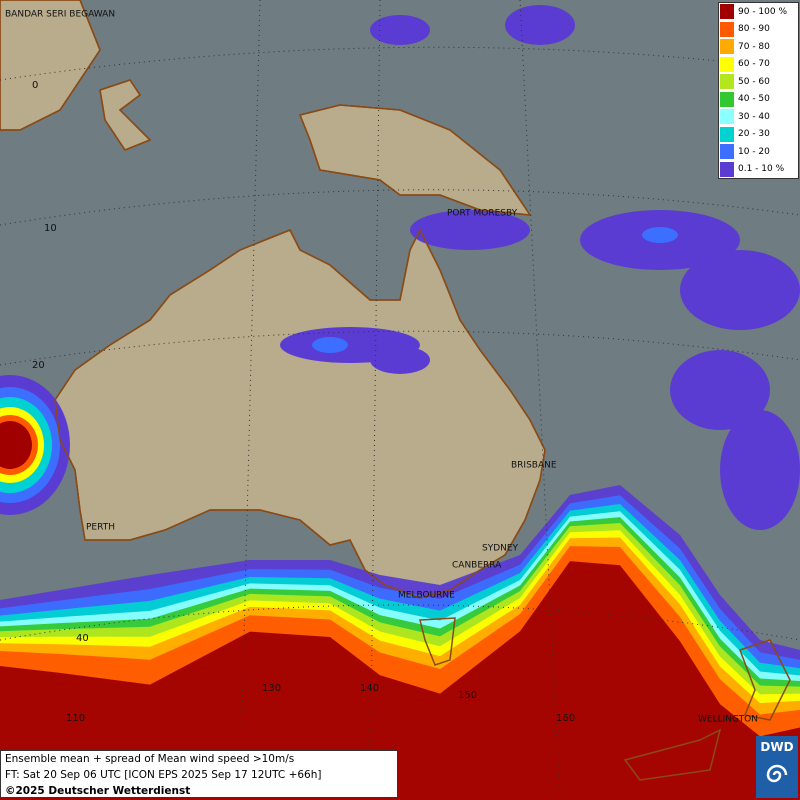  Describe the element at coordinates (125, 115) in the screenshot. I see `sulawesi` at that location.